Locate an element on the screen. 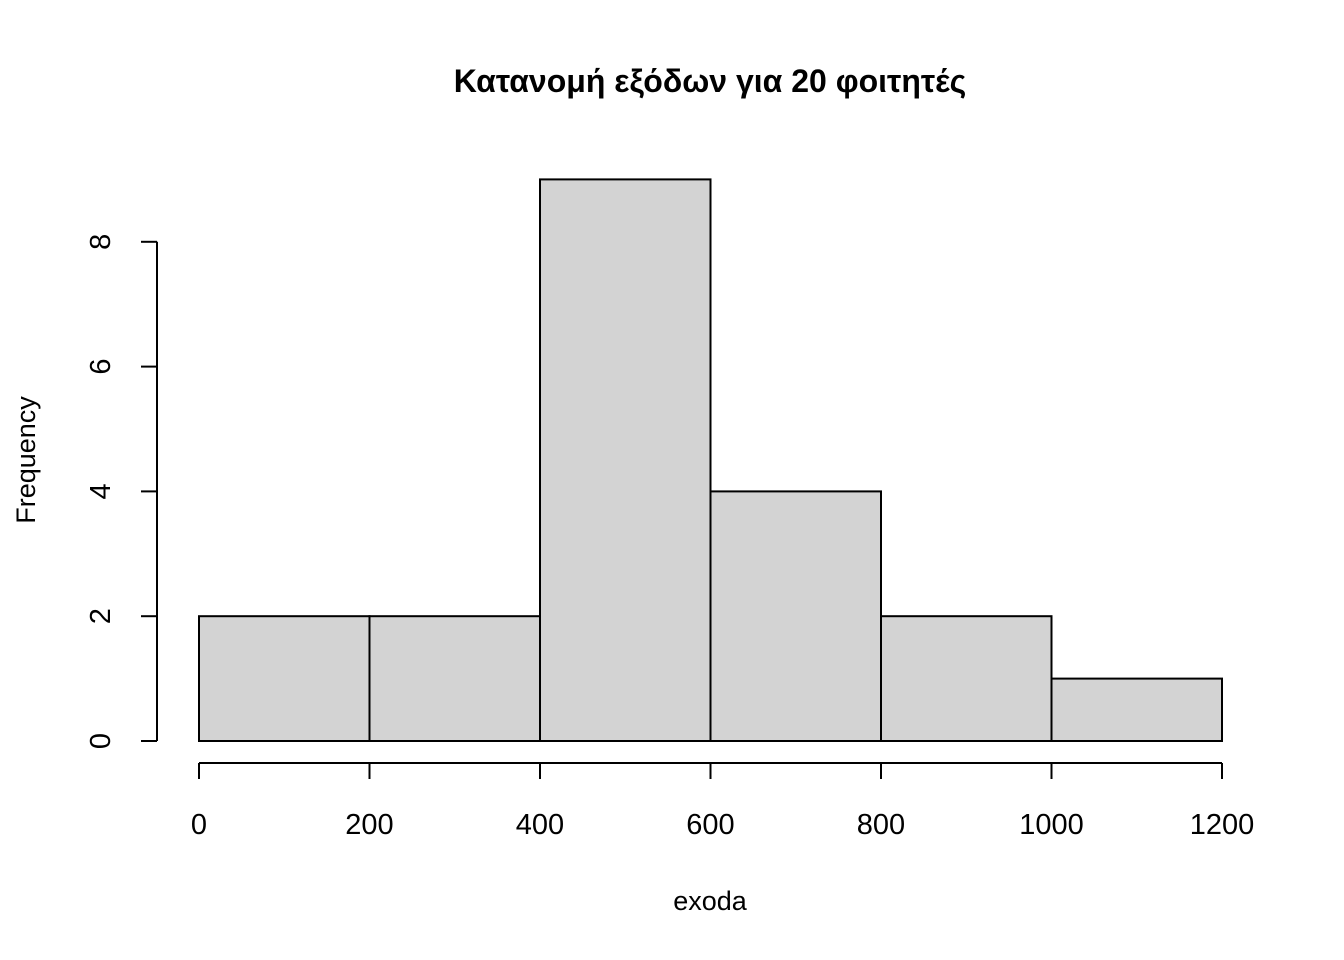 The width and height of the screenshot is (1344, 960). y-tick-label-6: 6 is located at coordinates (101, 367).